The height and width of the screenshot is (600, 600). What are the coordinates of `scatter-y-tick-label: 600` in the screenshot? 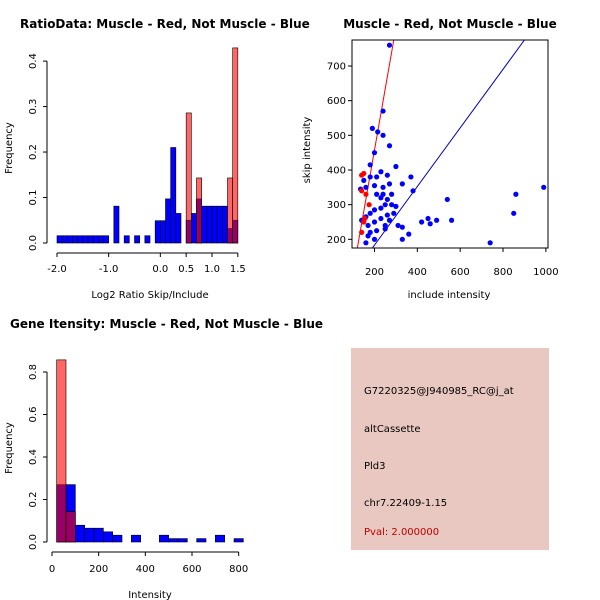 It's located at (336, 101).